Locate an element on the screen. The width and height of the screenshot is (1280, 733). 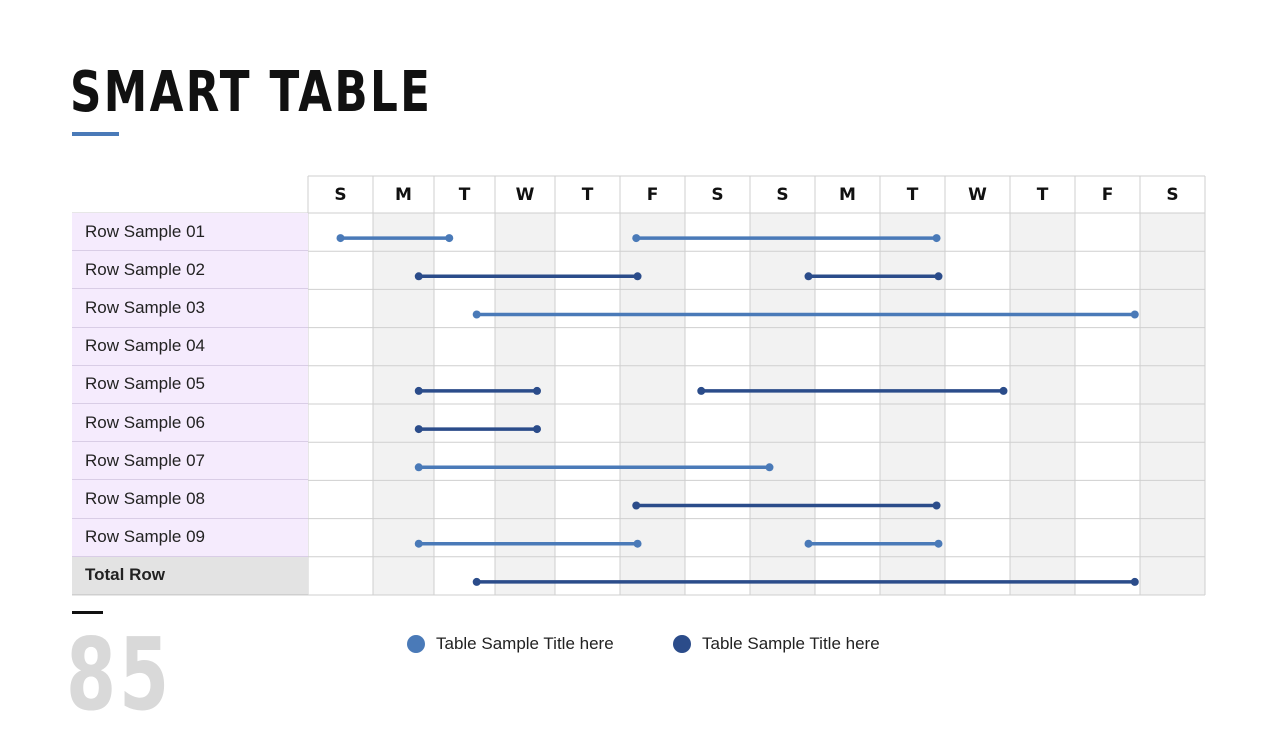
page-number: 85 is located at coordinates (119, 674).